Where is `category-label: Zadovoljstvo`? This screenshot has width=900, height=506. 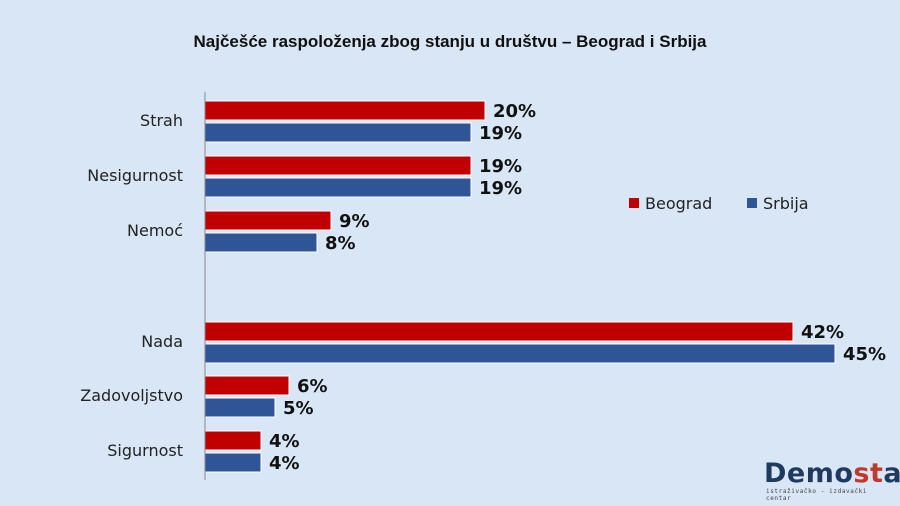 category-label: Zadovoljstvo is located at coordinates (131, 395).